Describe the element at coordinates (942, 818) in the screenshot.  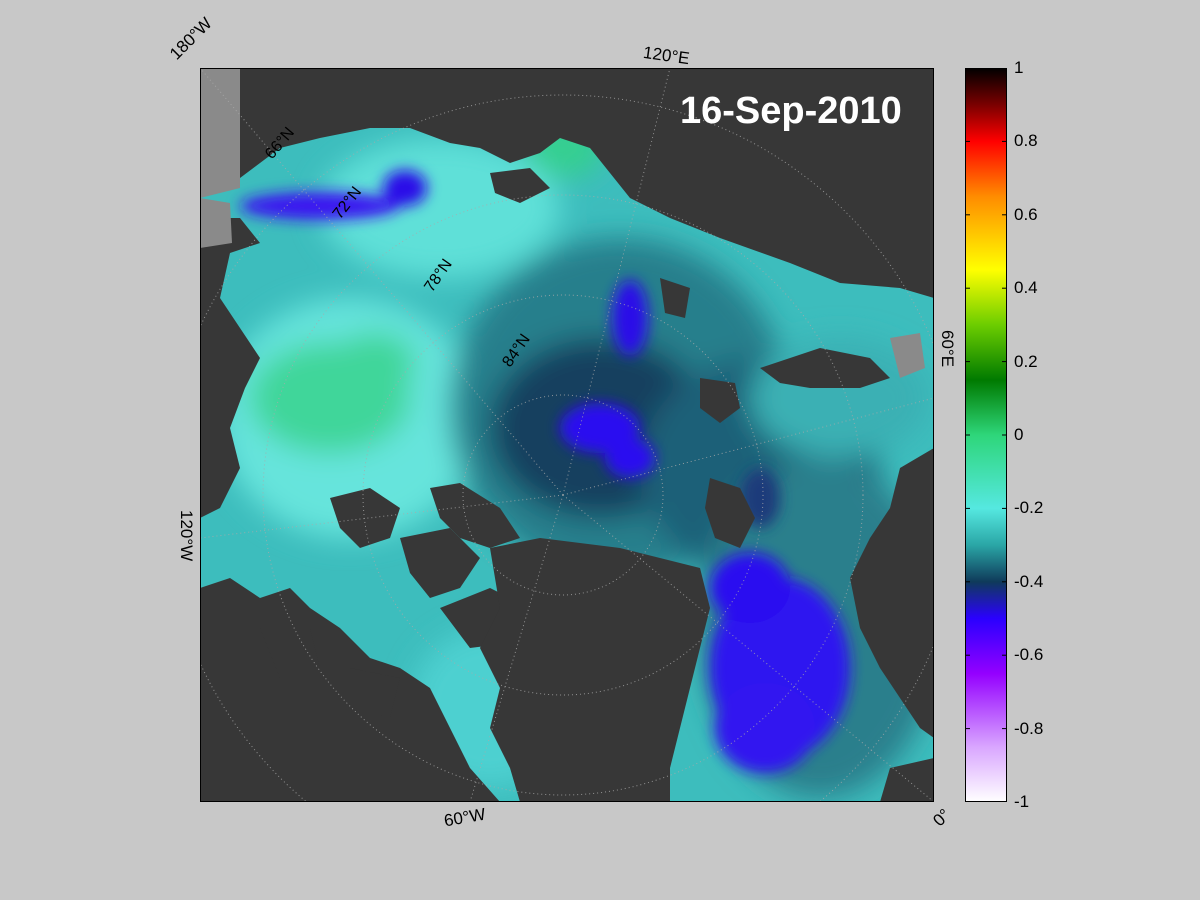
I see `lon-label-0: 0°` at that location.